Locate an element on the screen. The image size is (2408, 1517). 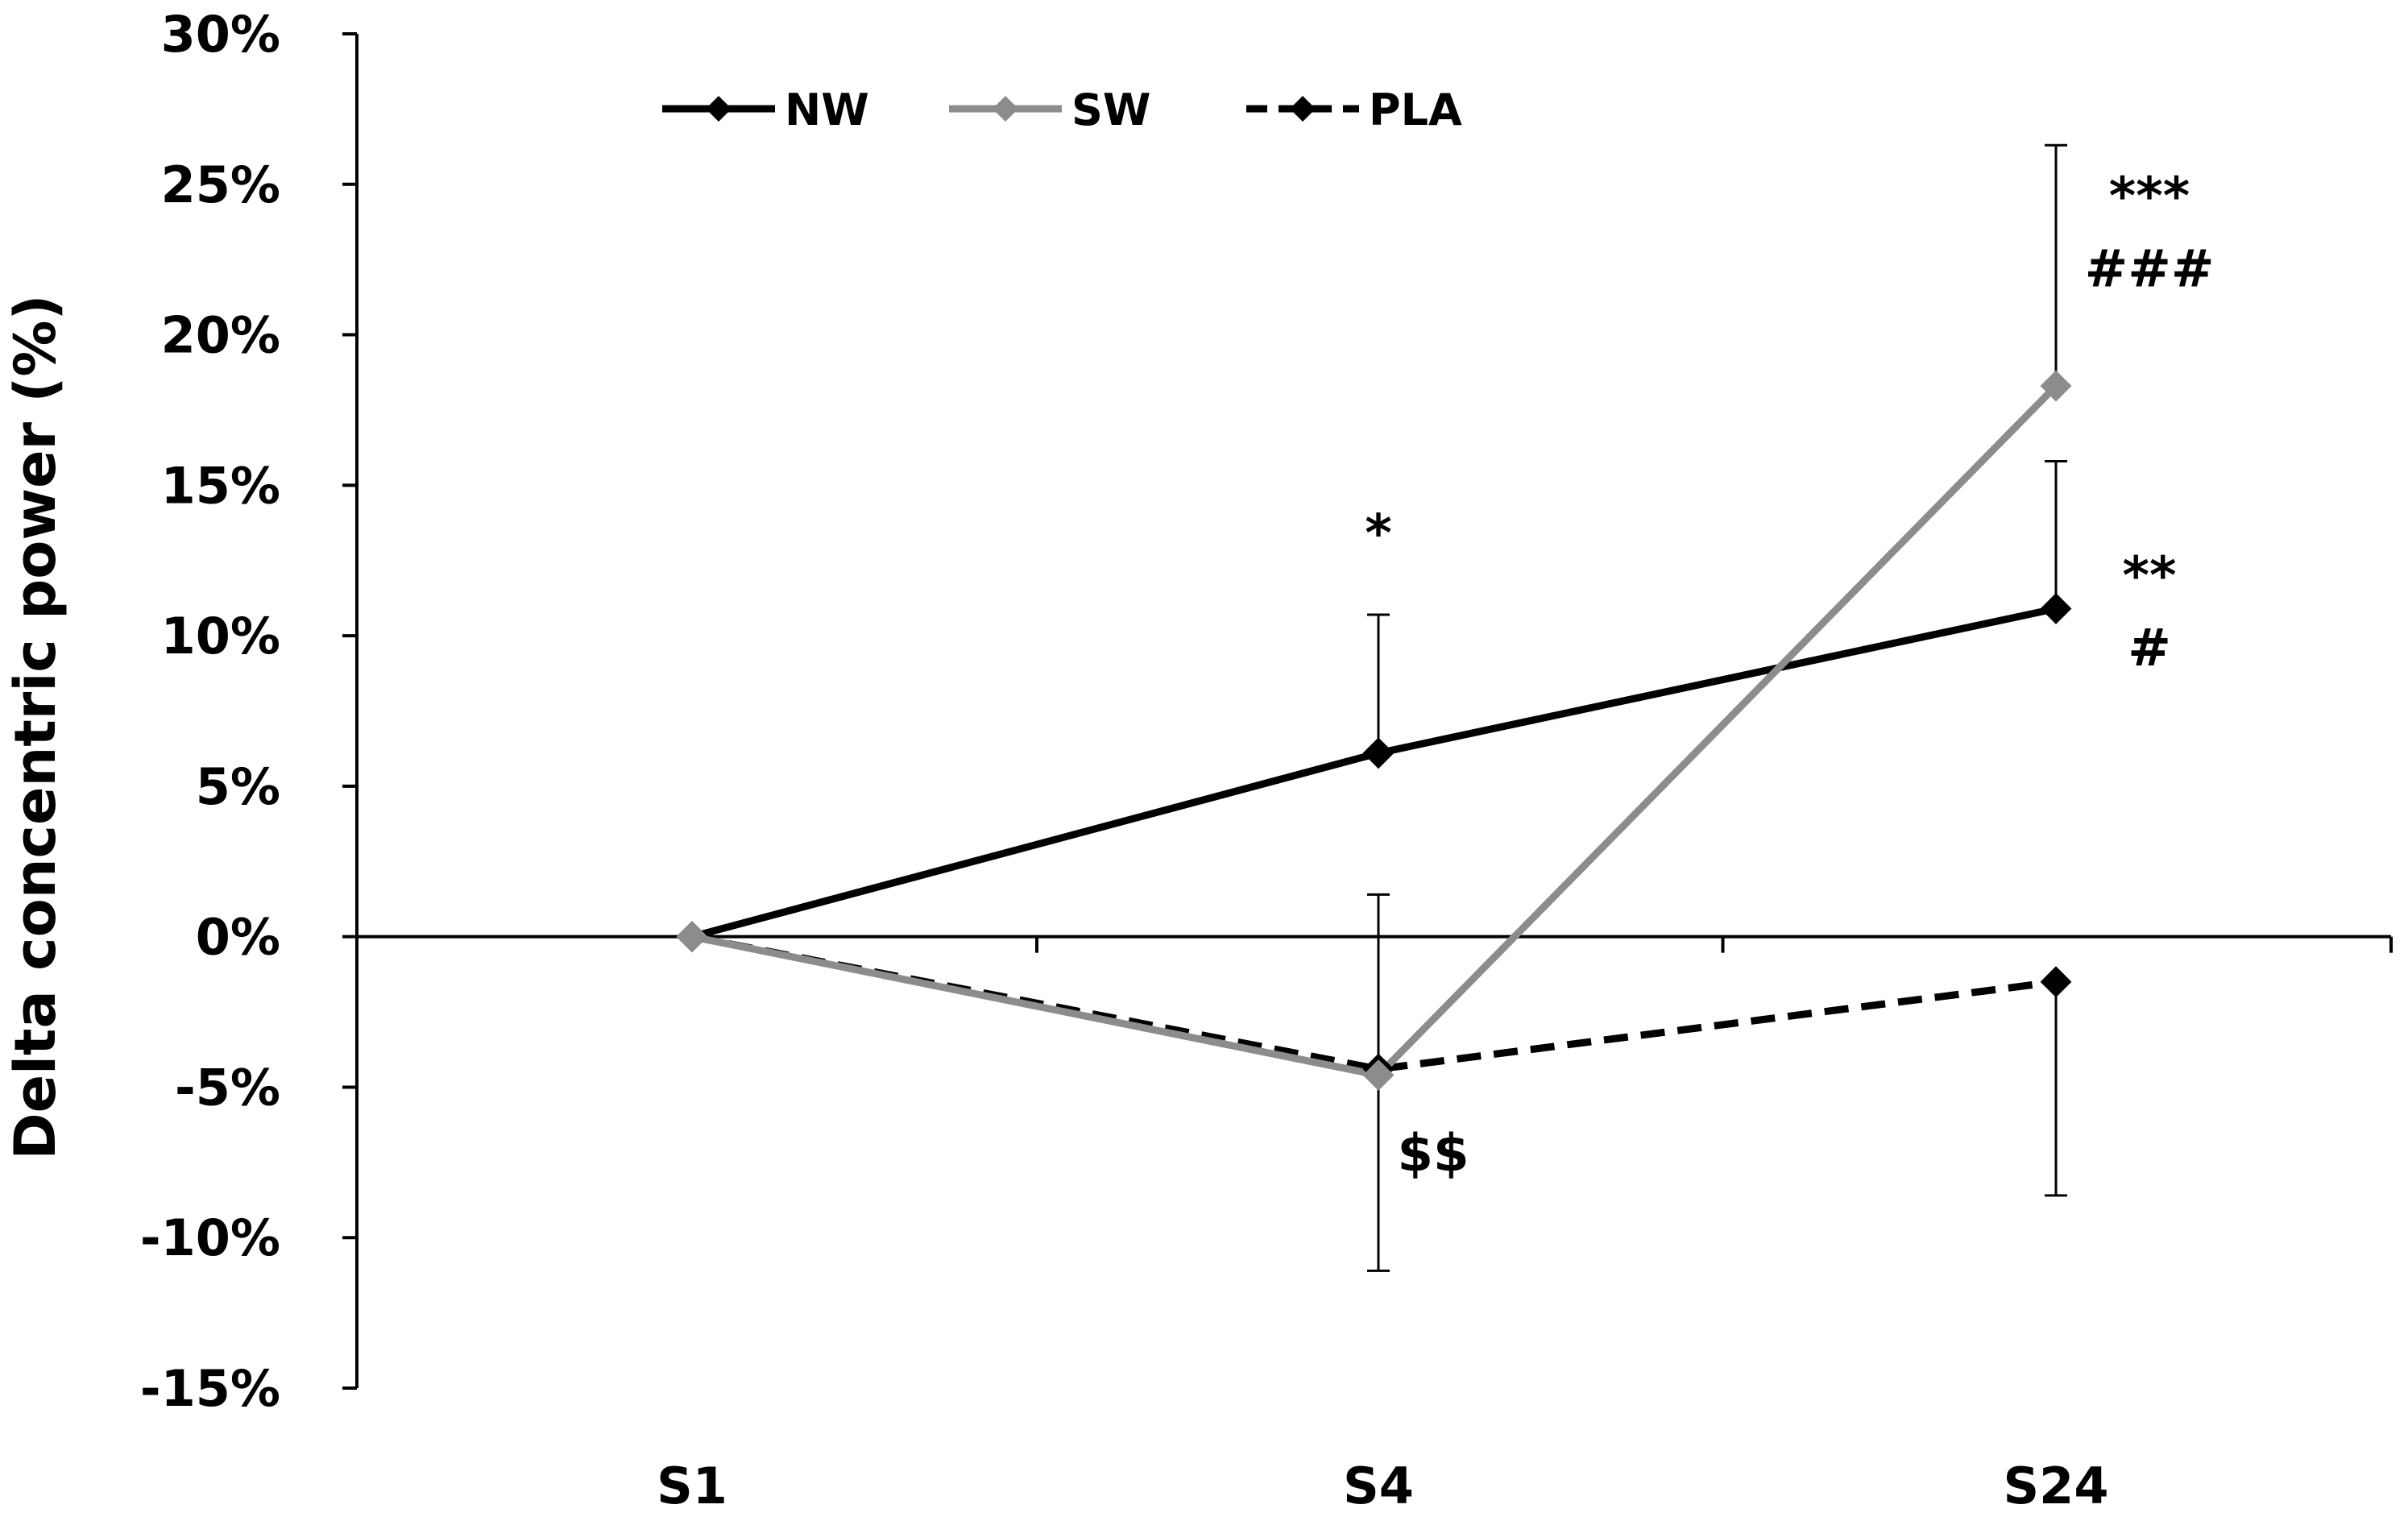
y-tick-label: -15% is located at coordinates (210, 1388).